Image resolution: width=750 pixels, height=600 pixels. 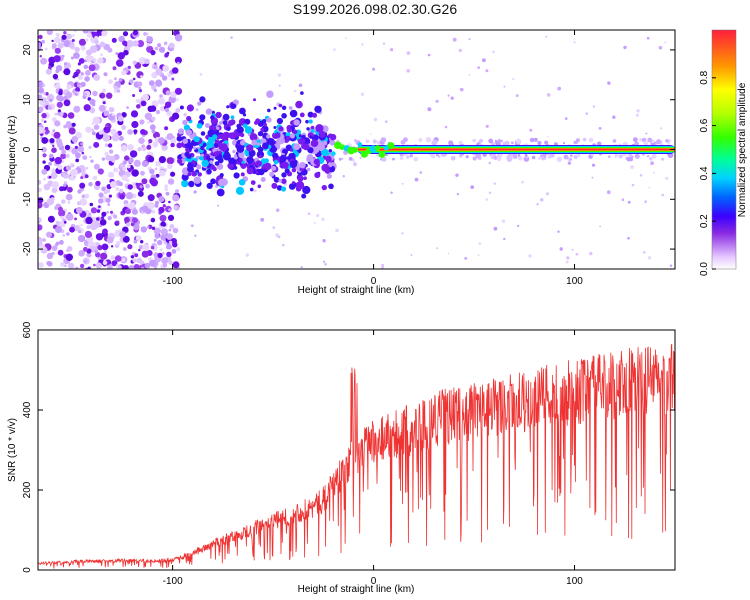 What do you see at coordinates (707, 173) in the screenshot?
I see `colorbar-ticks: 0.0 0.2 0.4 0.6 0.8` at bounding box center [707, 173].